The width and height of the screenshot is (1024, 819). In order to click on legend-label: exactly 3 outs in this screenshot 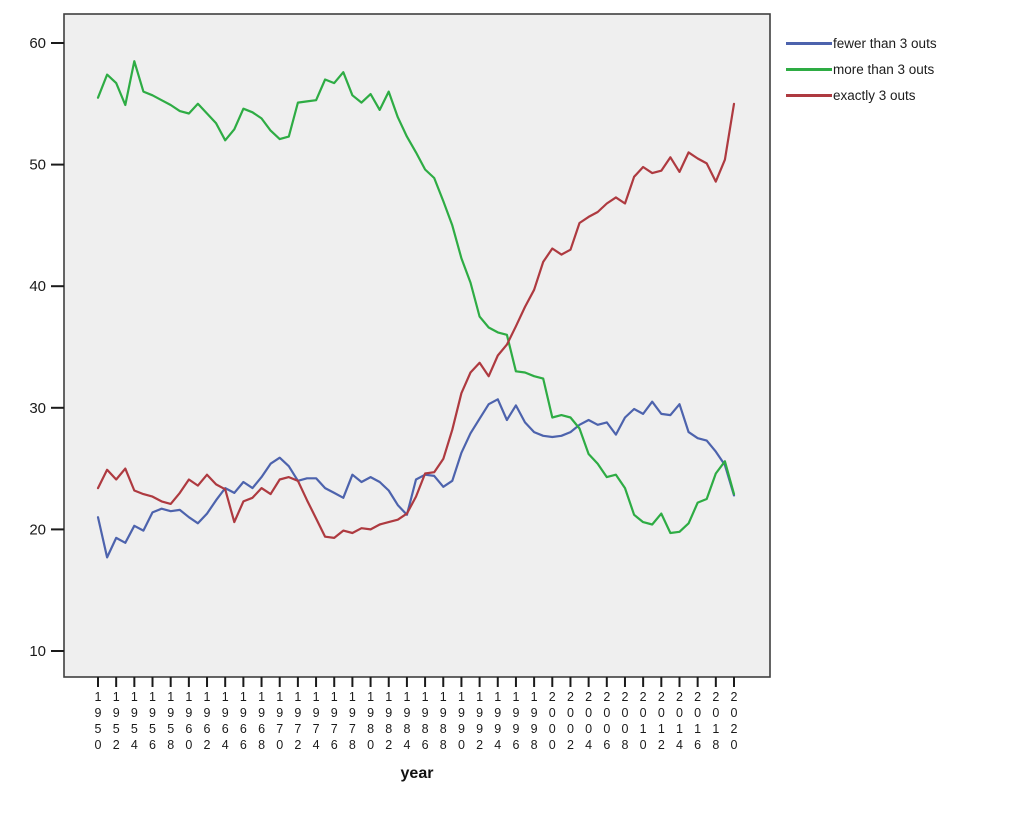, I will do `click(874, 95)`.